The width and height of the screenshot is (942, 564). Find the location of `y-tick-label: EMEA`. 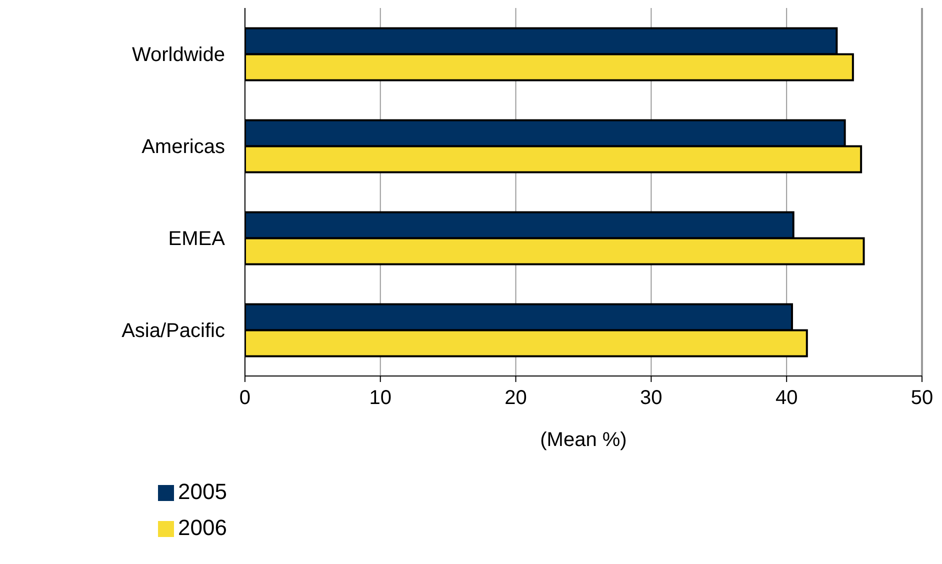

y-tick-label: EMEA is located at coordinates (197, 239).